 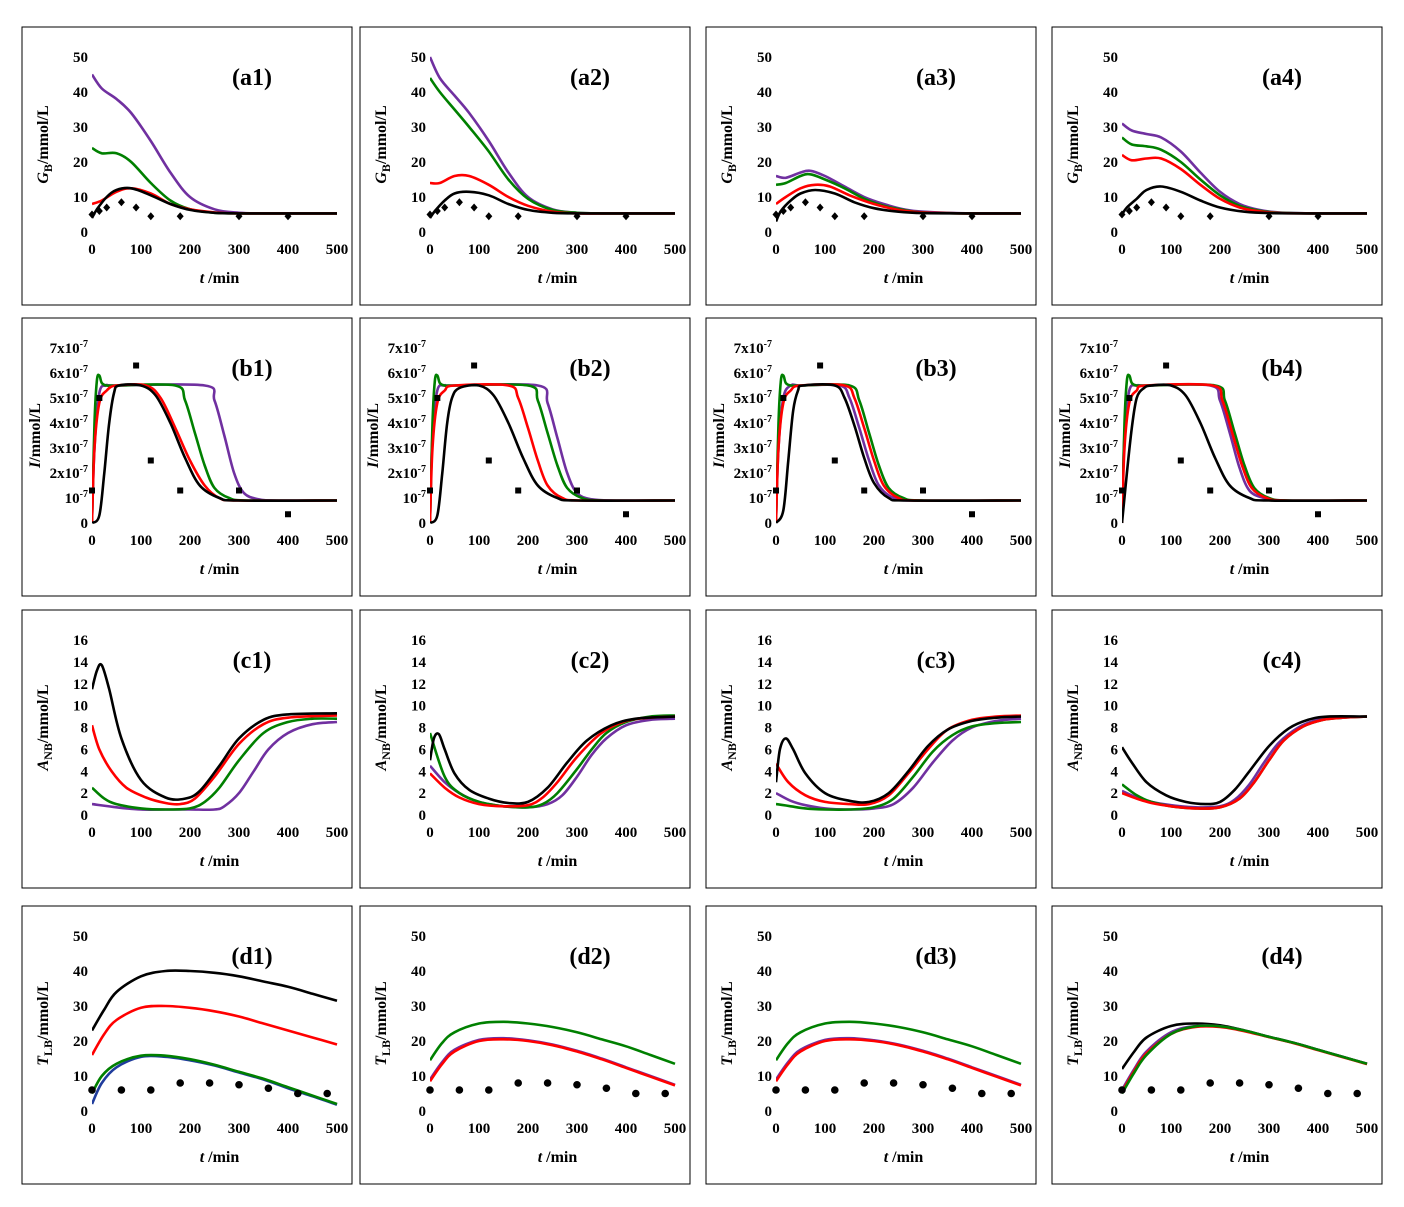 What do you see at coordinates (407, 448) in the screenshot?
I see `y-tick-label: 3x10⁻⁷` at bounding box center [407, 448].